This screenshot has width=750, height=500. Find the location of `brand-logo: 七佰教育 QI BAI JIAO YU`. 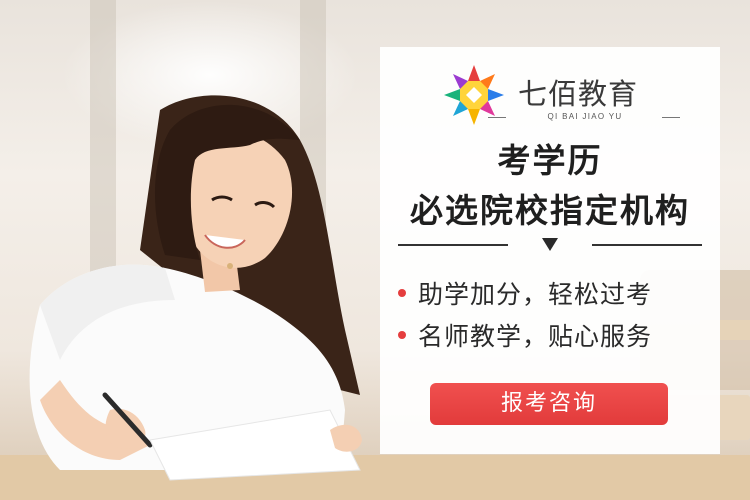

brand-logo: 七佰教育 QI BAI JIAO YU is located at coordinates (550, 92).